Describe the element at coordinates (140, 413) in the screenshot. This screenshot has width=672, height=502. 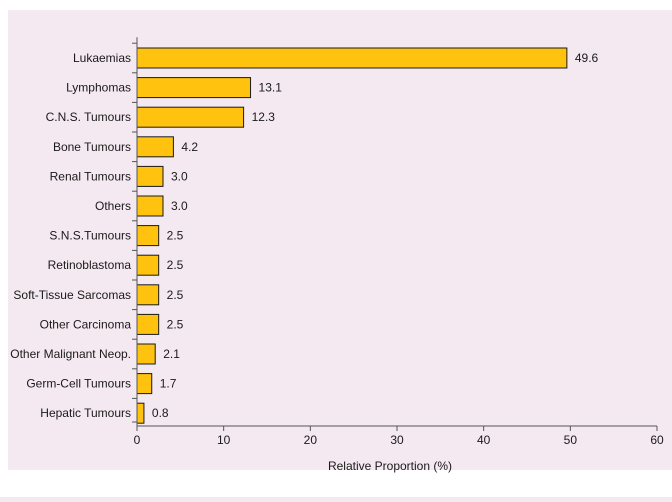
I see `bar-hepatic-tumours` at that location.